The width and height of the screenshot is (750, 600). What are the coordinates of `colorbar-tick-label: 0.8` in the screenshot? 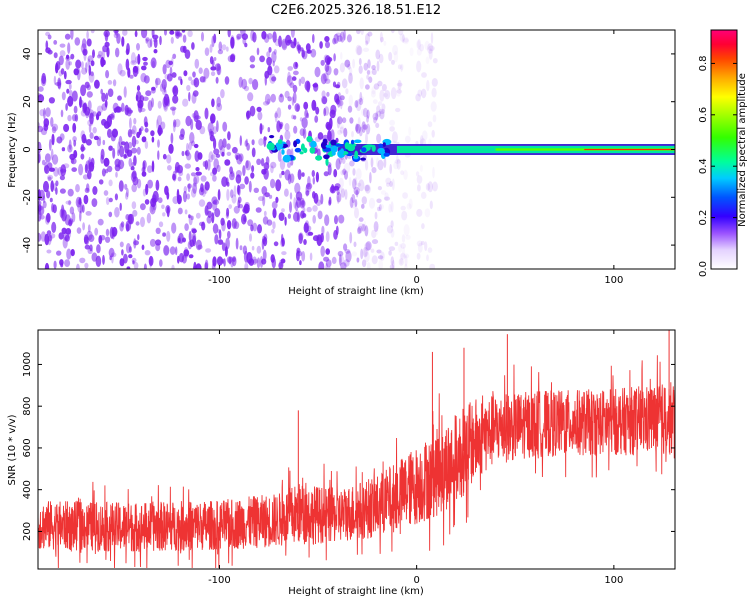 It's located at (703, 63).